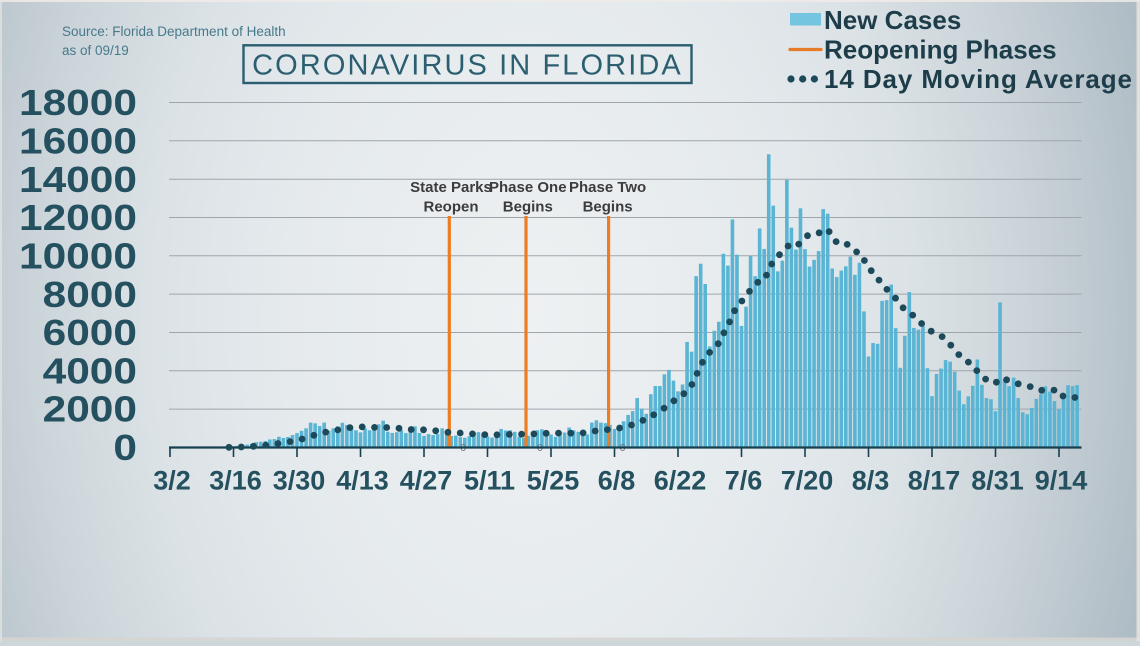 Image resolution: width=1140 pixels, height=646 pixels. Describe the element at coordinates (467, 65) in the screenshot. I see `svg-text: CORONAVIRUS IN FLORIDA` at that location.